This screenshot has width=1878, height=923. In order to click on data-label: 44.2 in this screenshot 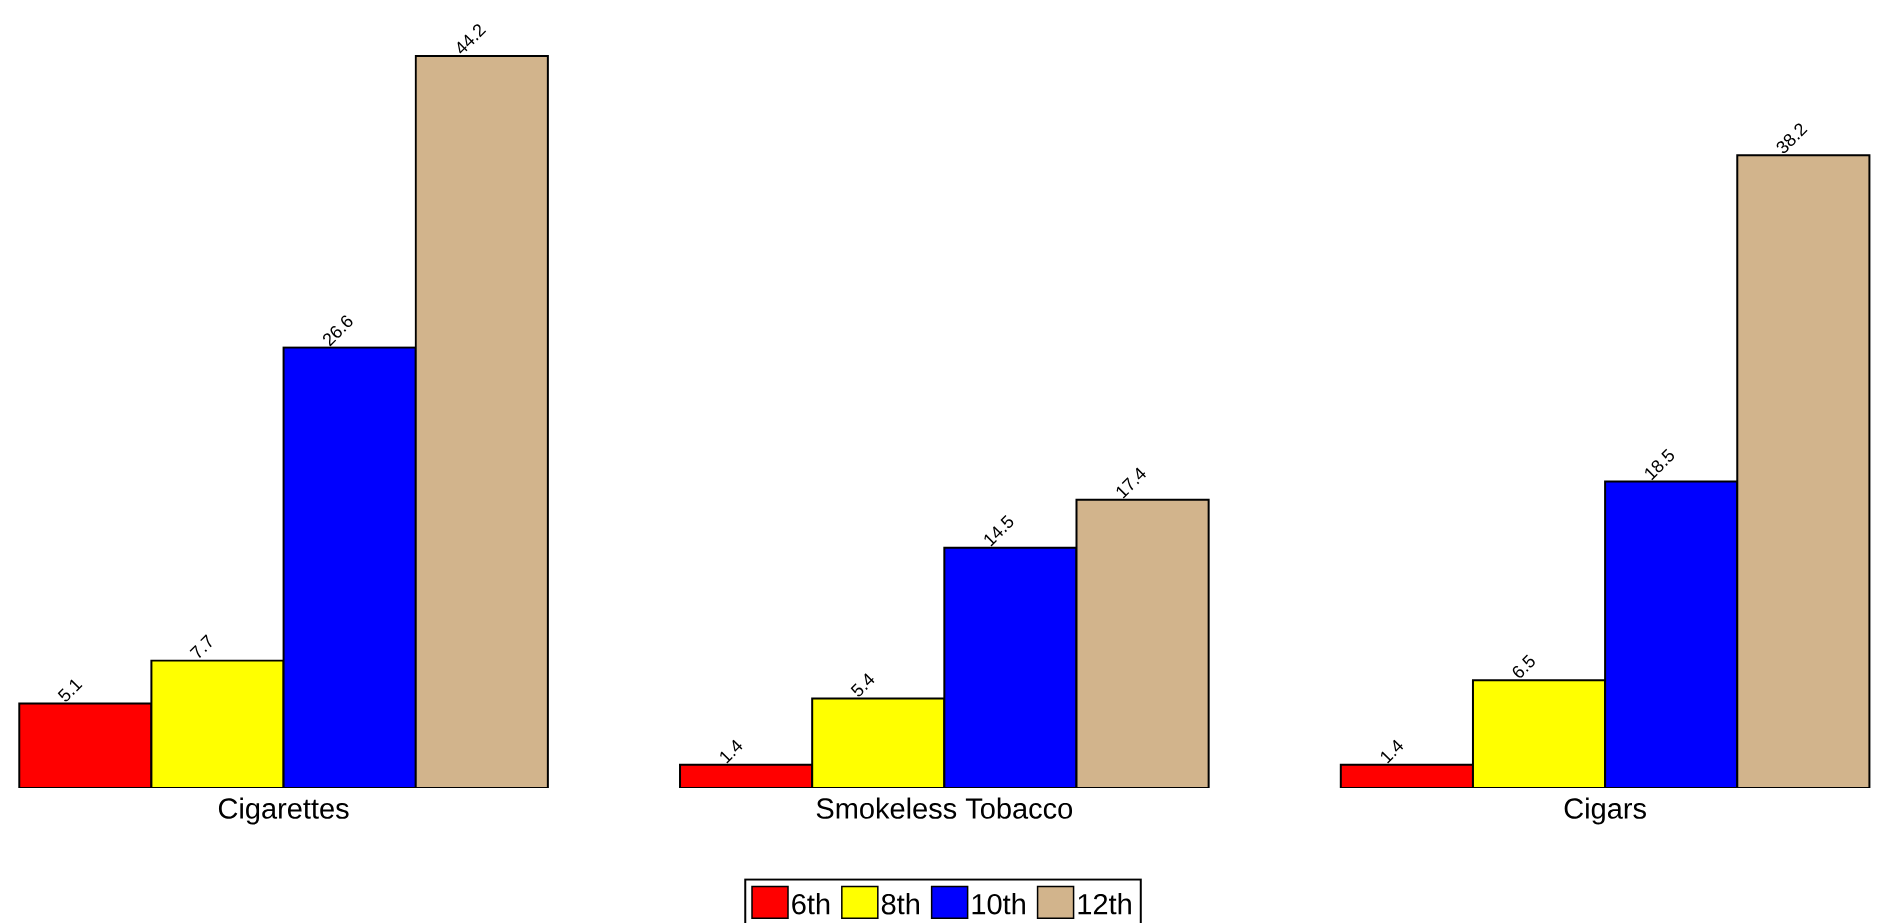, I will do `click(472, 39)`.